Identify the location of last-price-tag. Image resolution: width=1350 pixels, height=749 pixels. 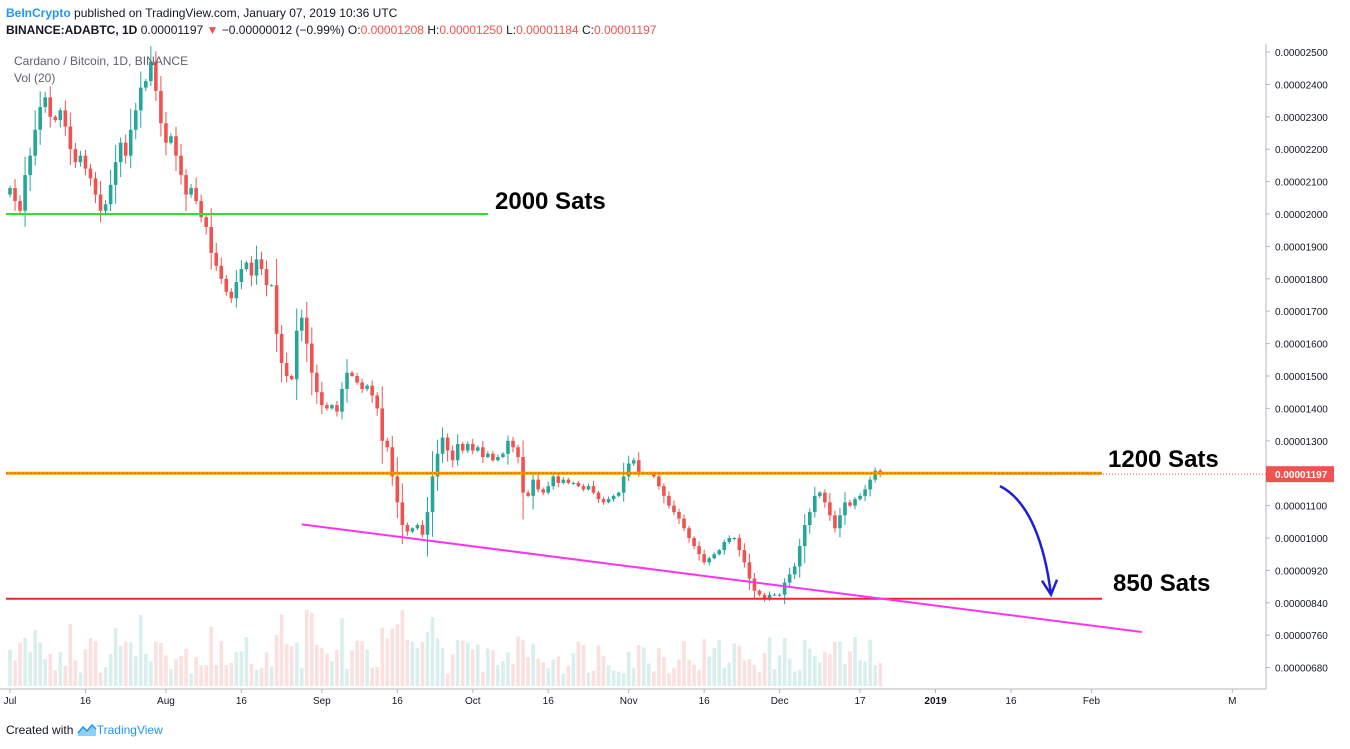
(1300, 474).